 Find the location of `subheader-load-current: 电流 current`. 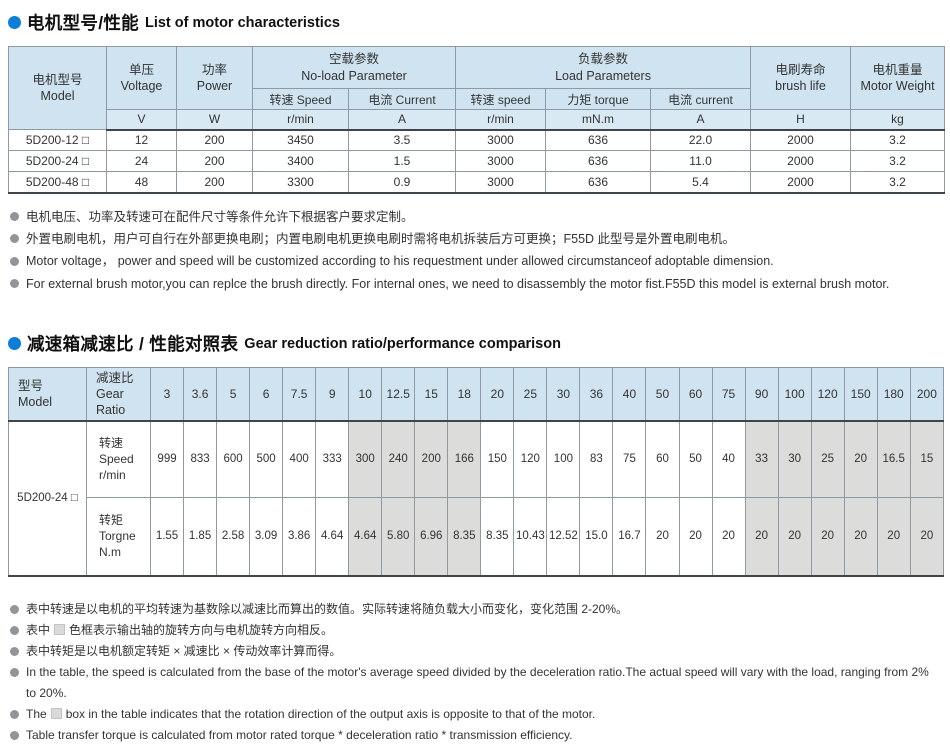

subheader-load-current: 电流 current is located at coordinates (701, 99).